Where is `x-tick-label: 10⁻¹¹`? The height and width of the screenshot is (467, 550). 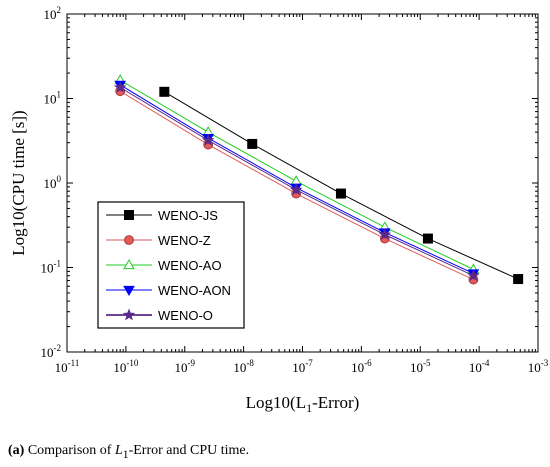 x-tick-label: 10⁻¹¹ is located at coordinates (67, 366).